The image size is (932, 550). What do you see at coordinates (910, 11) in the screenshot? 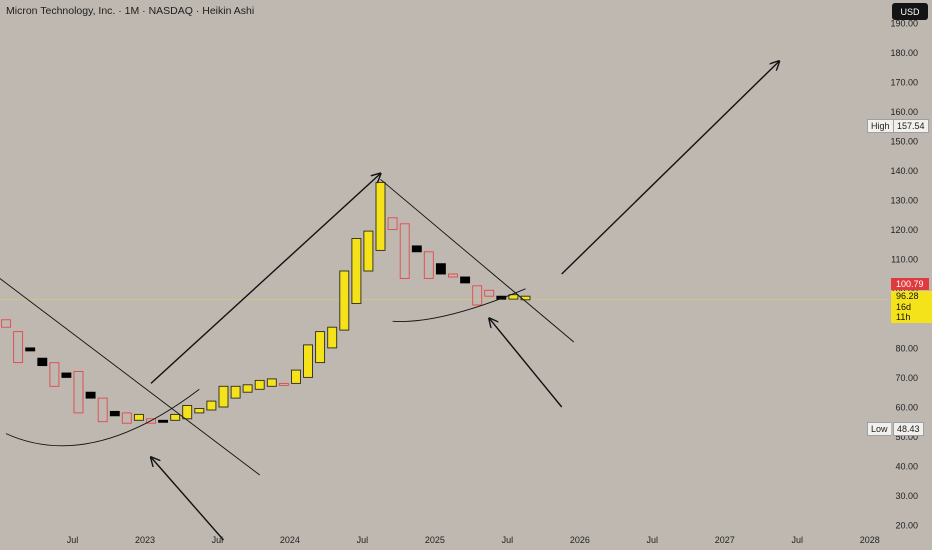
I see `currency-button: USD` at bounding box center [910, 11].